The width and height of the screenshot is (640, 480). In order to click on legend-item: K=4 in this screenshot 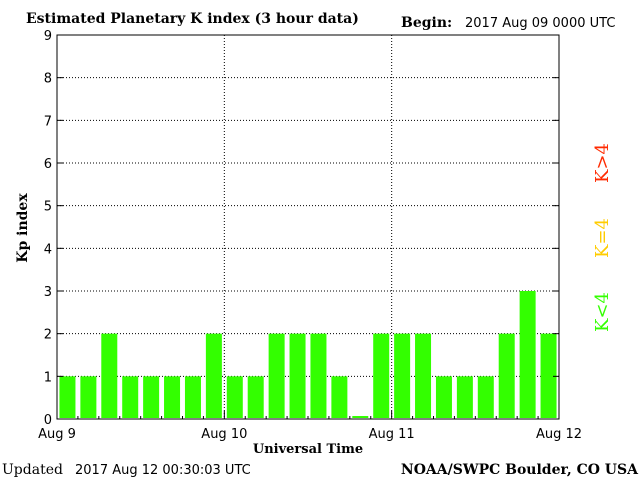, I will do `click(602, 238)`.